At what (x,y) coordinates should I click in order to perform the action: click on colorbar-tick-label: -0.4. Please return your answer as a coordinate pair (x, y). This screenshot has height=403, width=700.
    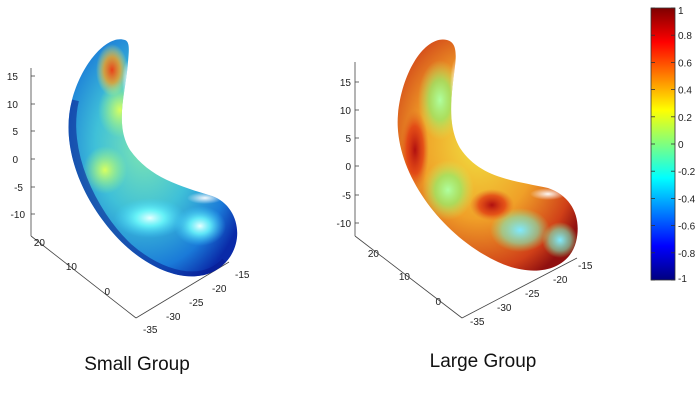
    Looking at the image, I should click on (687, 199).